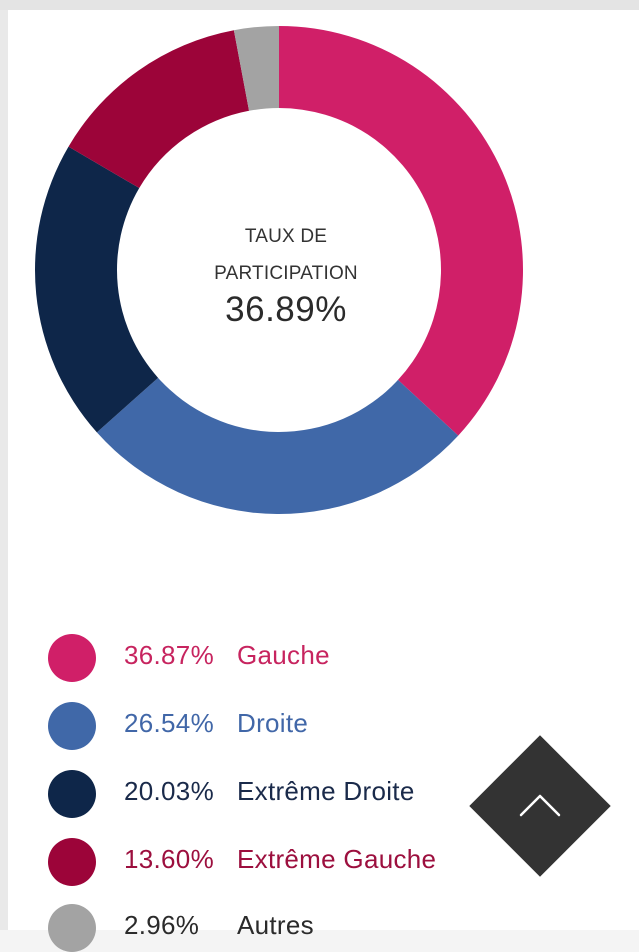 The width and height of the screenshot is (639, 952). I want to click on legend-pct-extreme-gauche: 13.60%, so click(169, 859).